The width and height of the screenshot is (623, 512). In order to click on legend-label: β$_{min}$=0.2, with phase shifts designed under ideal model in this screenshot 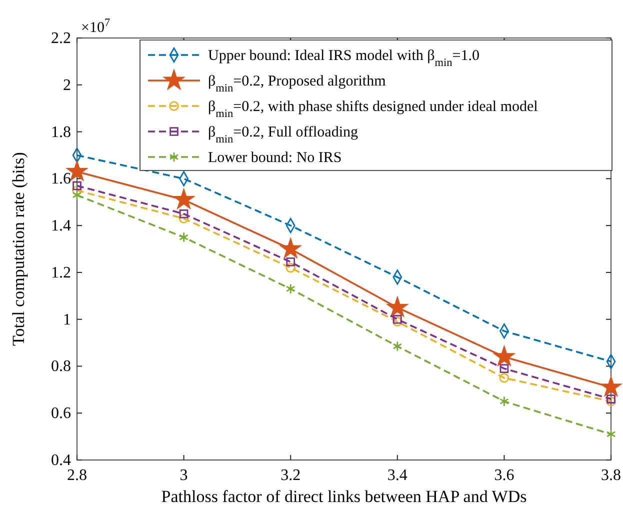, I will do `click(373, 109)`.